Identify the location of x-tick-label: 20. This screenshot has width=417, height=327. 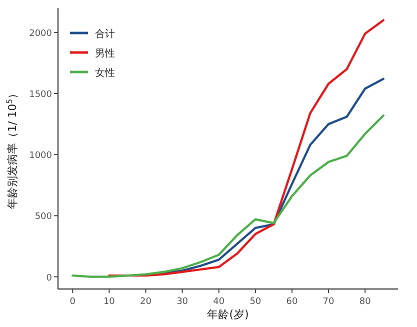
(146, 302).